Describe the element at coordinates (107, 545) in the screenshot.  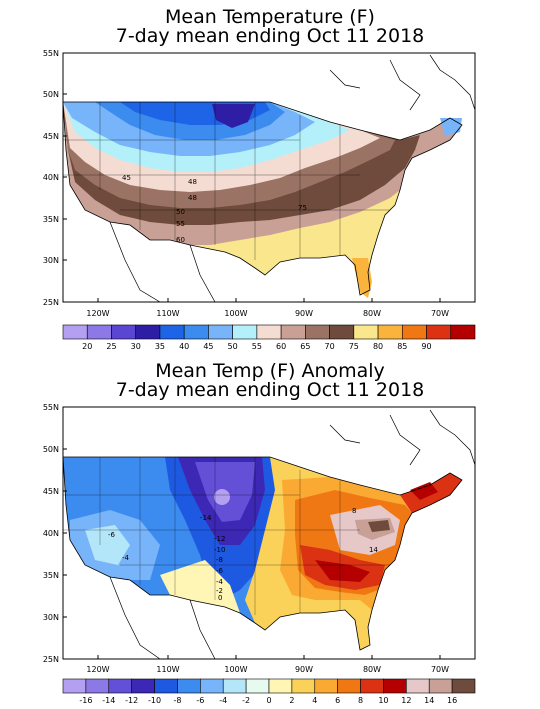
I see `map2-band-minus2` at that location.